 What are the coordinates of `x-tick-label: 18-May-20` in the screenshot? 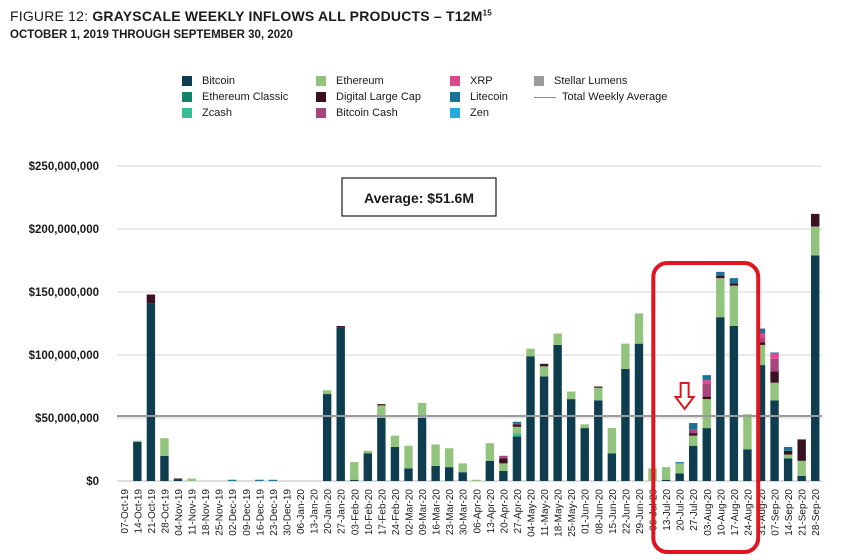 It's located at (559, 513).